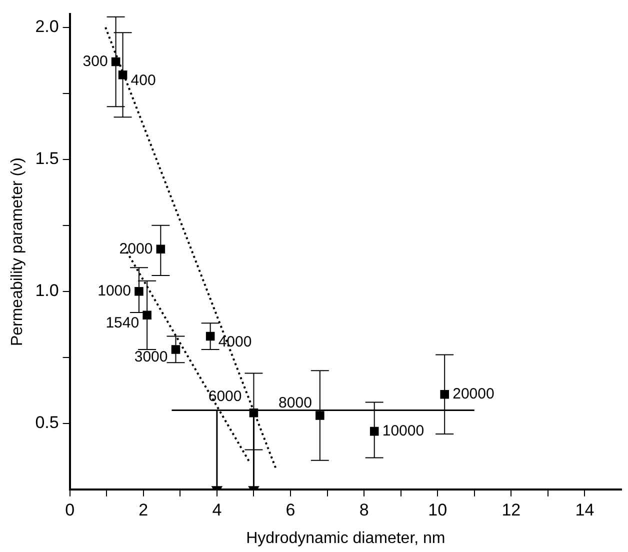  I want to click on y-tick-label: 2.0, so click(47, 26).